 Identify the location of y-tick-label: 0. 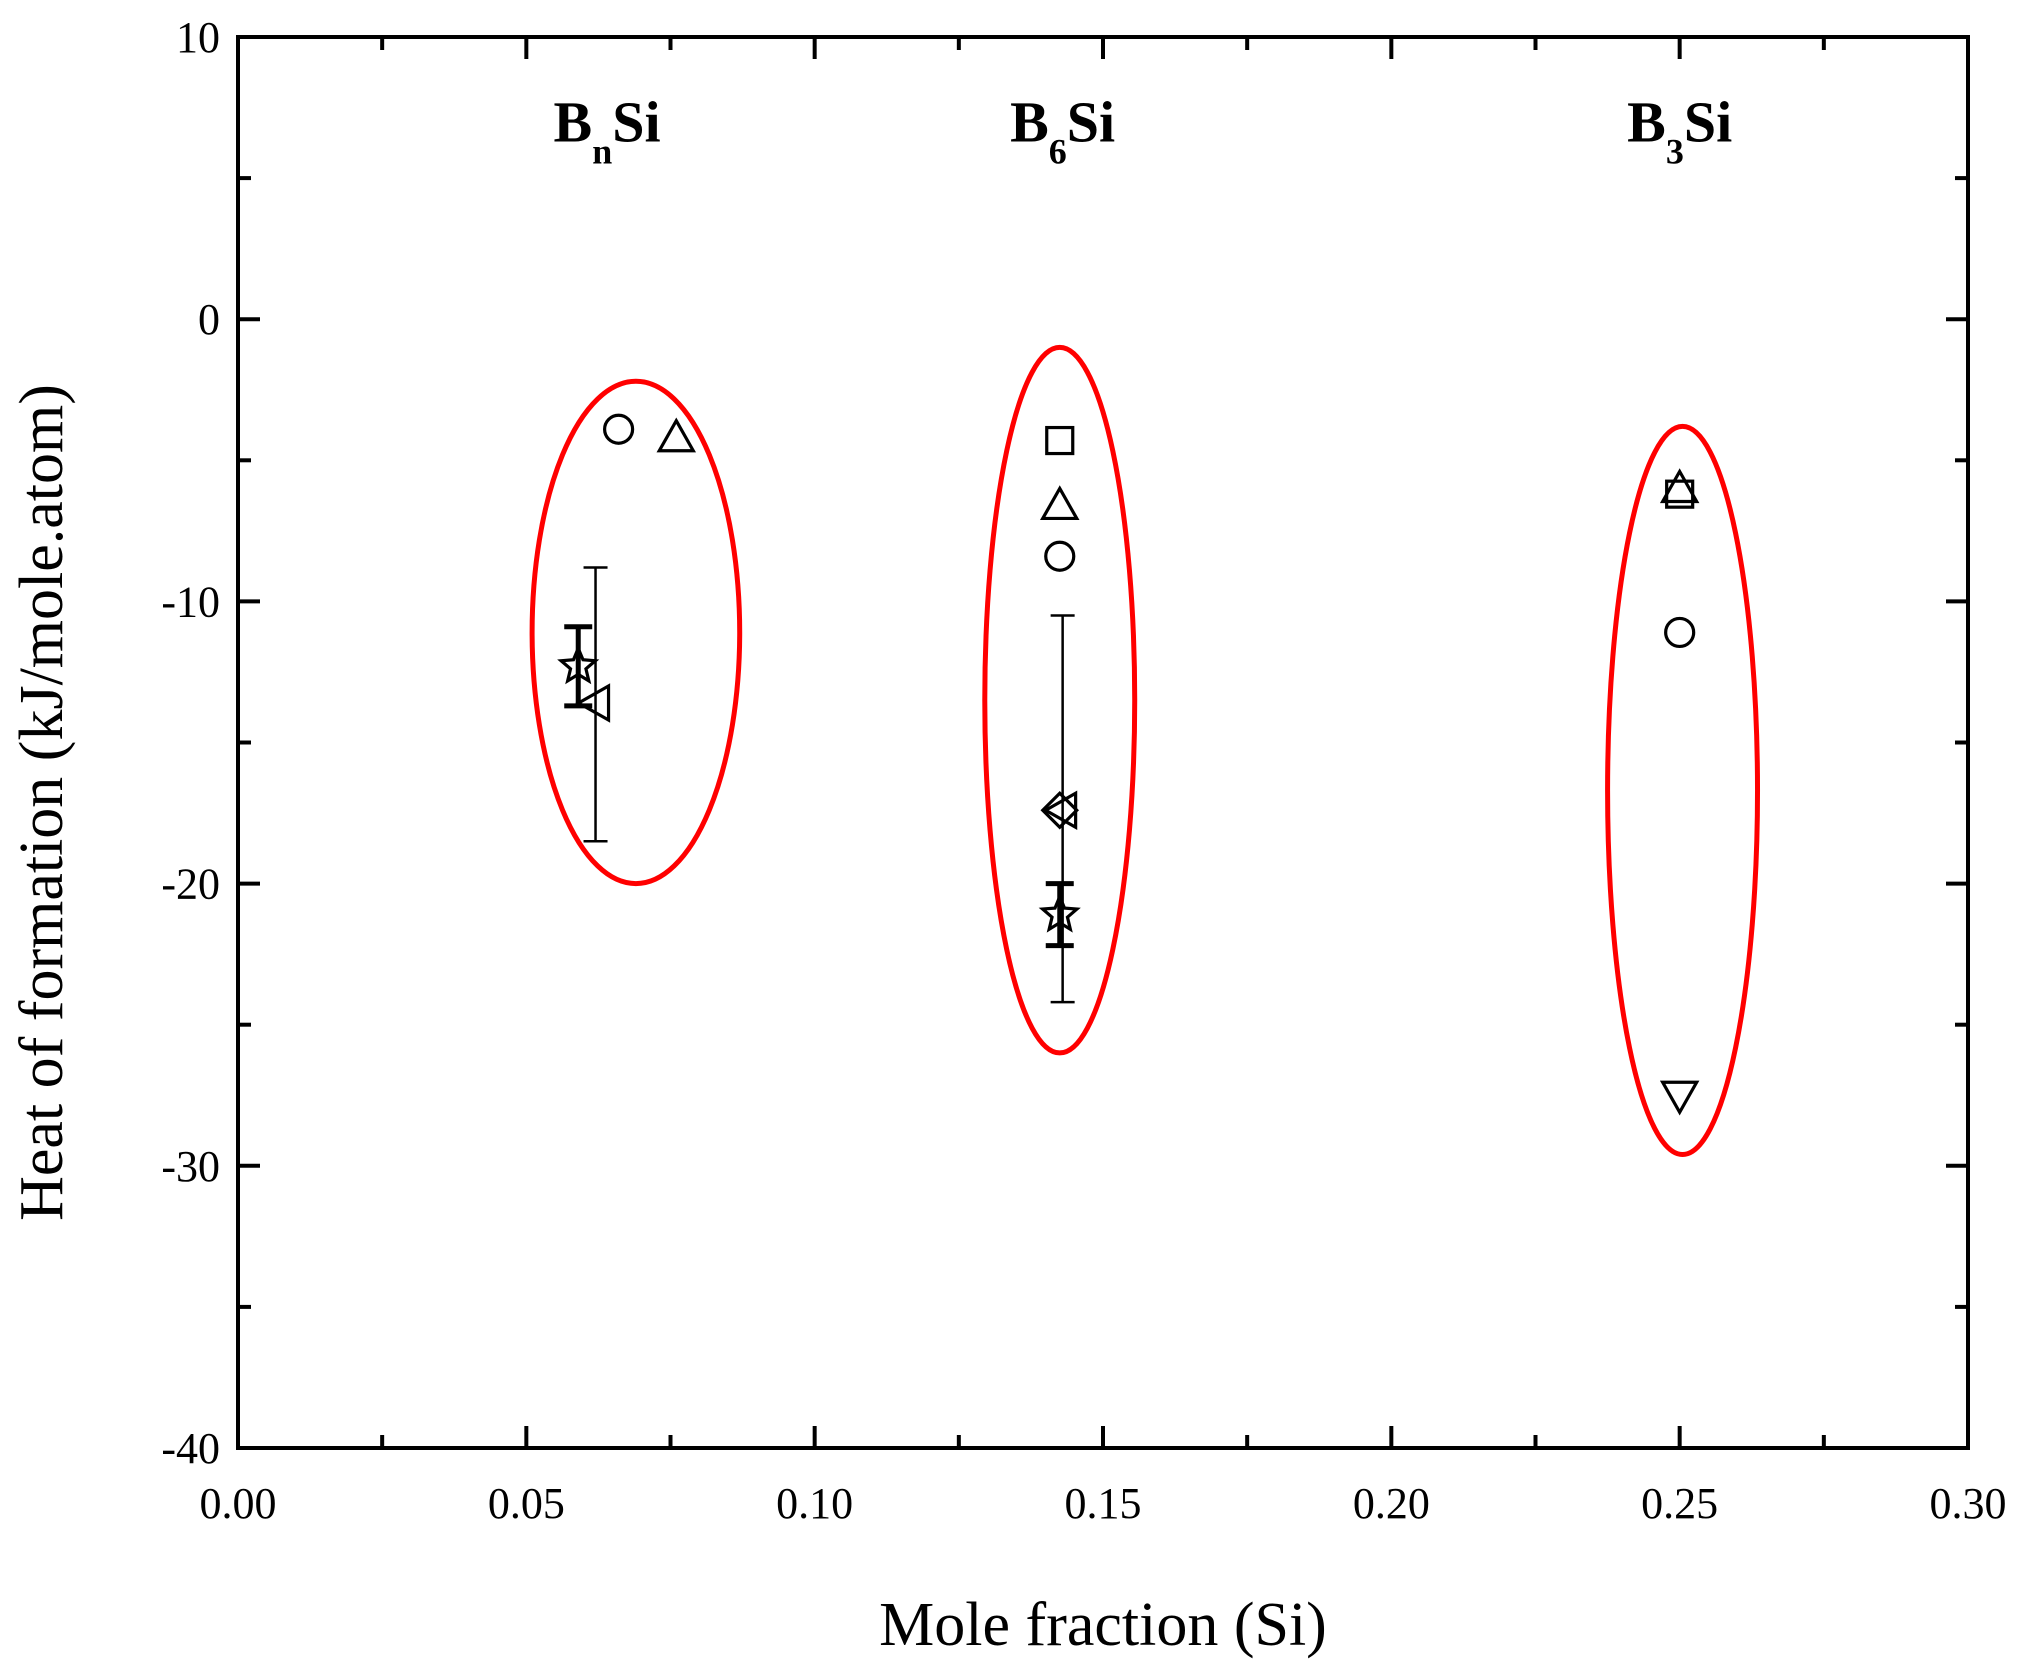
(209, 319).